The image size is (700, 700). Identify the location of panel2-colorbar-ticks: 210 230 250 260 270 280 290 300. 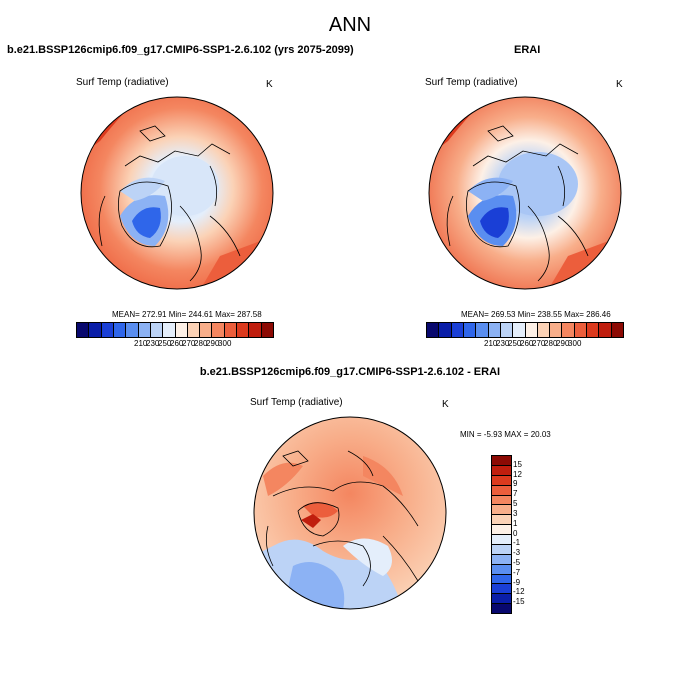
(524, 345).